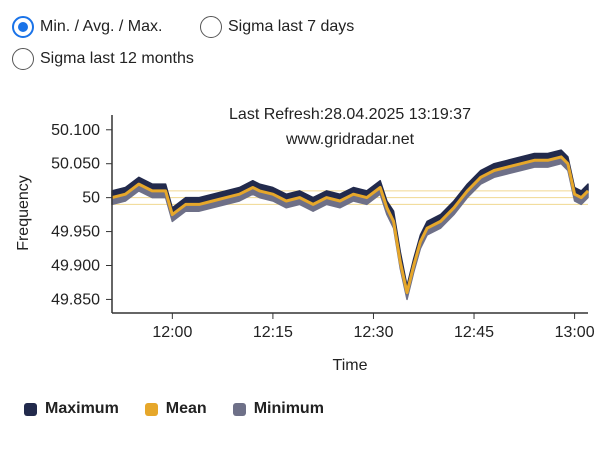 This screenshot has height=458, width=600. I want to click on legend-label-minimum: Minimum, so click(288, 408).